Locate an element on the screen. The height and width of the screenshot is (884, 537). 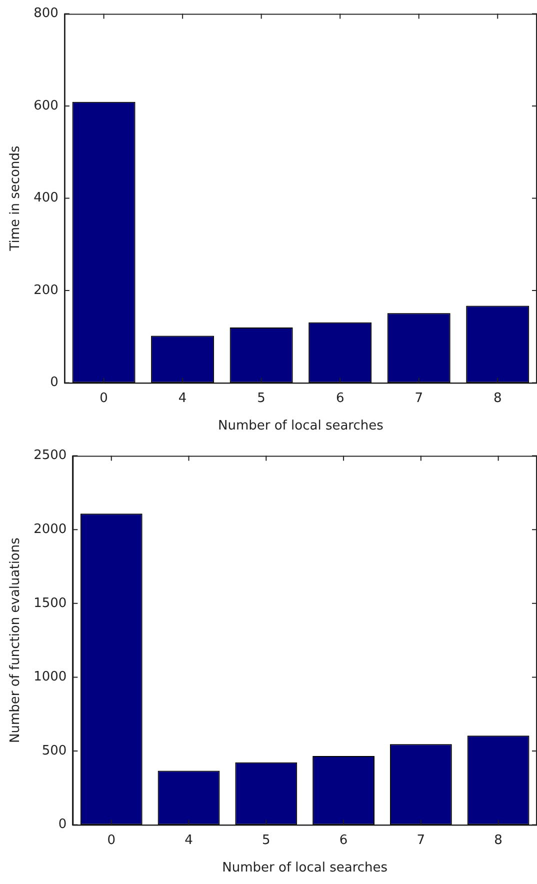
y-axis-title: Time in seconds is located at coordinates (16, 199).